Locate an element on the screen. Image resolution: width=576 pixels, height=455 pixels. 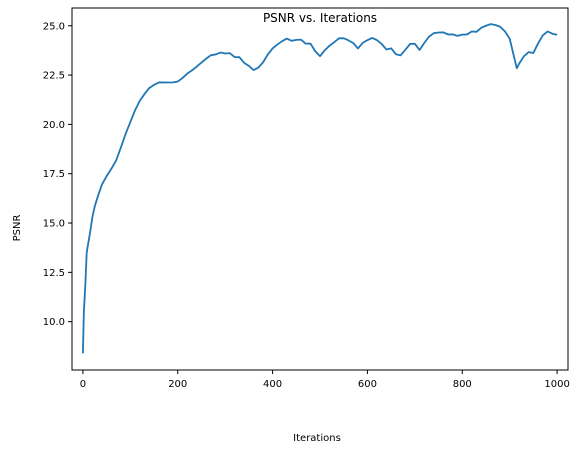
chart-title: PSNR vs. Iterations is located at coordinates (320, 18).